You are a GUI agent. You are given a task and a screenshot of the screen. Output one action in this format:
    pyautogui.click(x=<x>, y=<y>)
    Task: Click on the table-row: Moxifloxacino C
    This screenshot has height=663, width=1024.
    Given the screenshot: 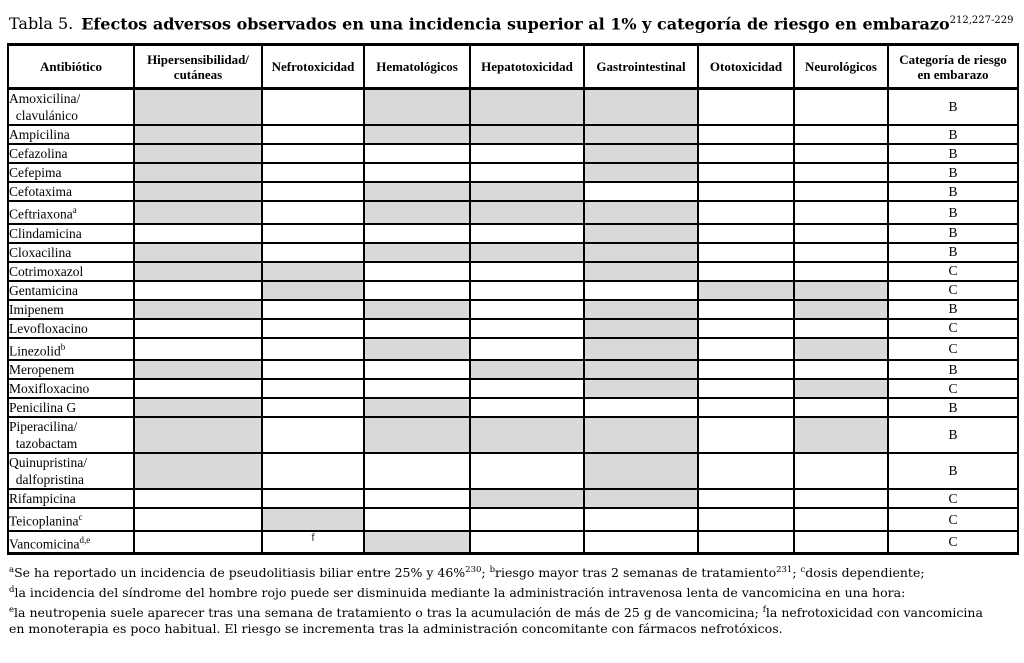 What is the action you would take?
    pyautogui.click(x=513, y=389)
    